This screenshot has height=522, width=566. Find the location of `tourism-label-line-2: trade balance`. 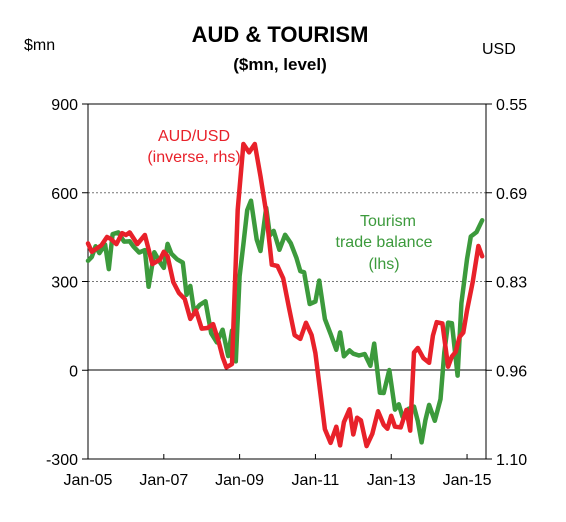

tourism-label-line-2: trade balance is located at coordinates (384, 242).